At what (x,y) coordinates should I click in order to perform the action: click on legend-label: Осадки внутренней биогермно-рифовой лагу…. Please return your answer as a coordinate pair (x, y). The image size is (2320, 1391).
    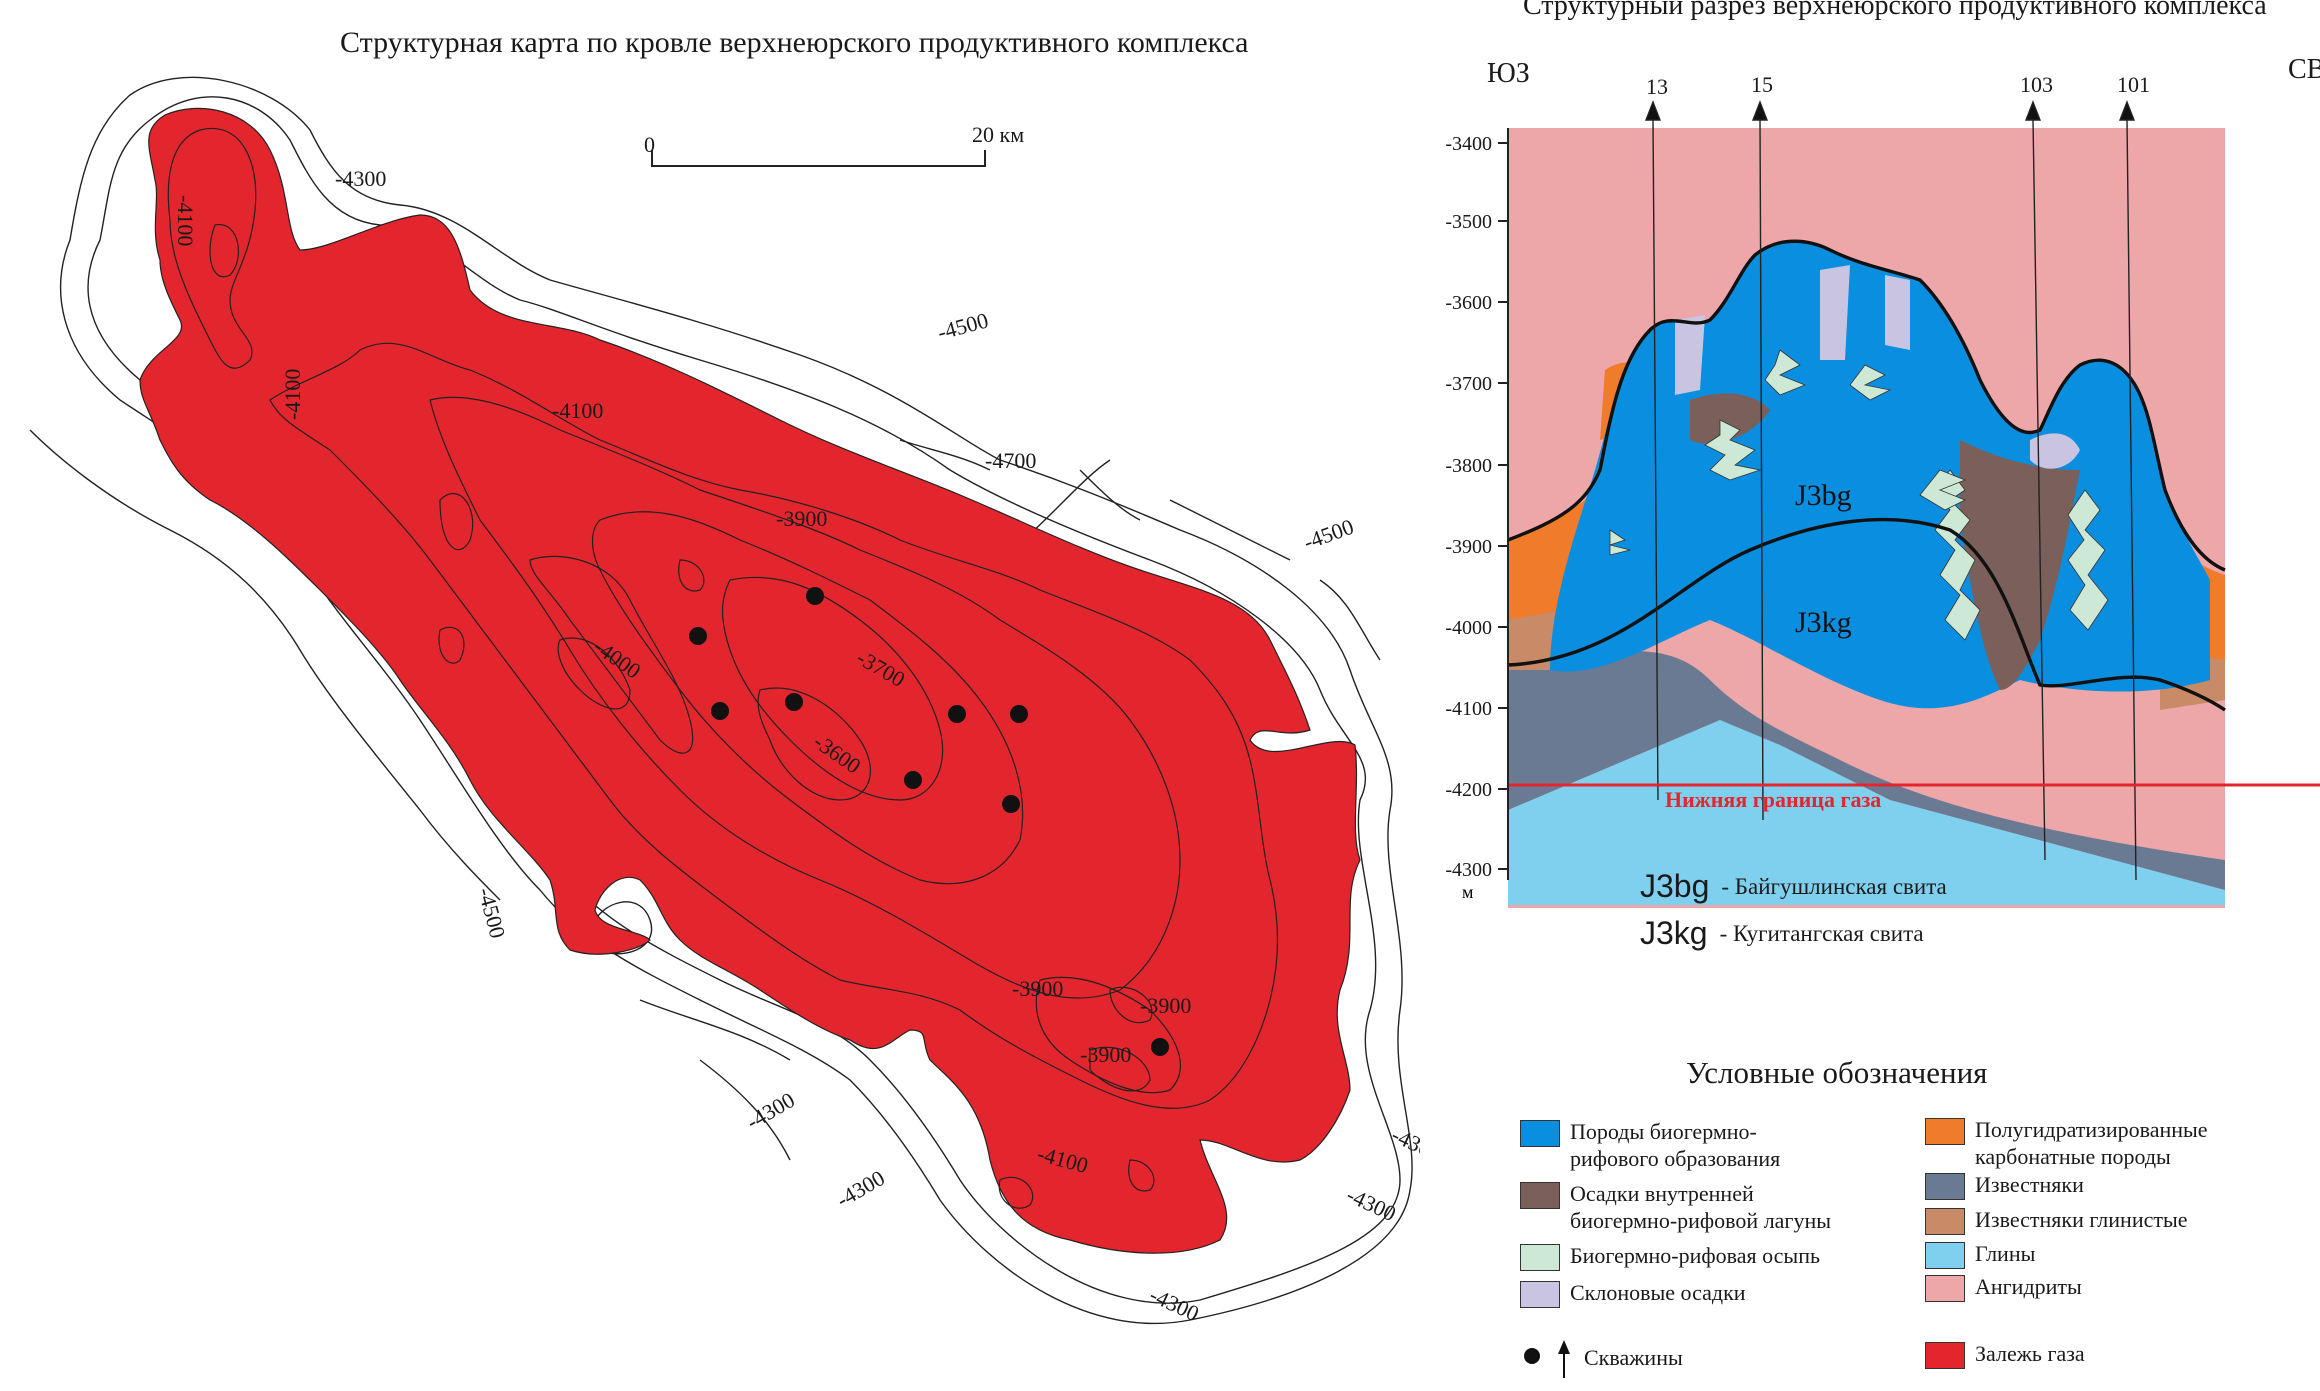
    Looking at the image, I should click on (1701, 1207).